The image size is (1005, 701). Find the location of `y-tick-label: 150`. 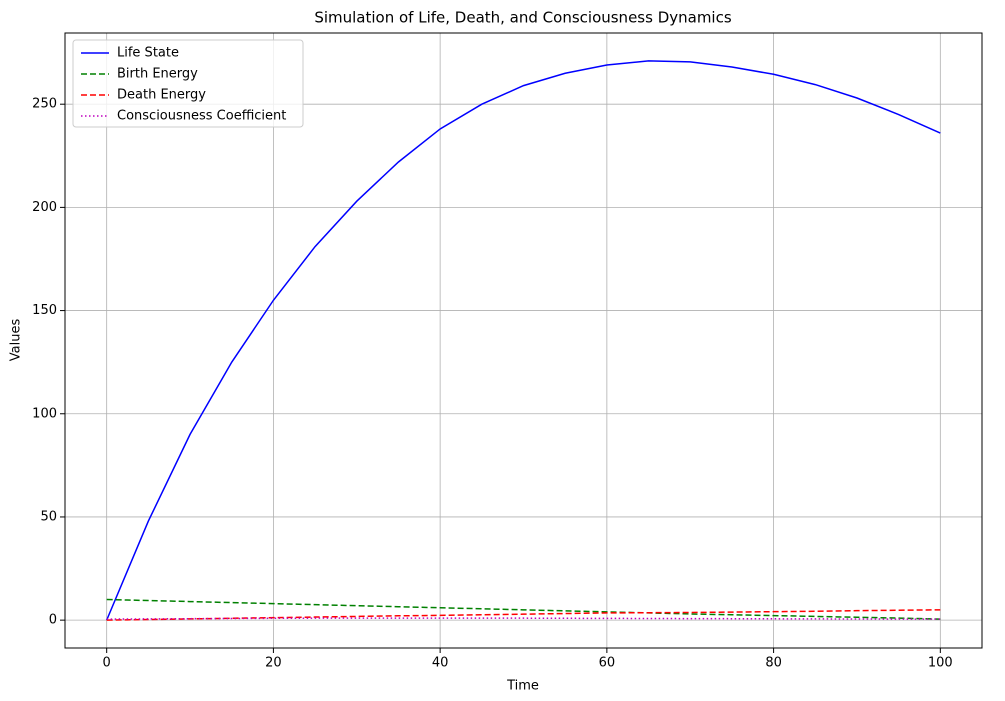

y-tick-label: 150 is located at coordinates (44, 310).